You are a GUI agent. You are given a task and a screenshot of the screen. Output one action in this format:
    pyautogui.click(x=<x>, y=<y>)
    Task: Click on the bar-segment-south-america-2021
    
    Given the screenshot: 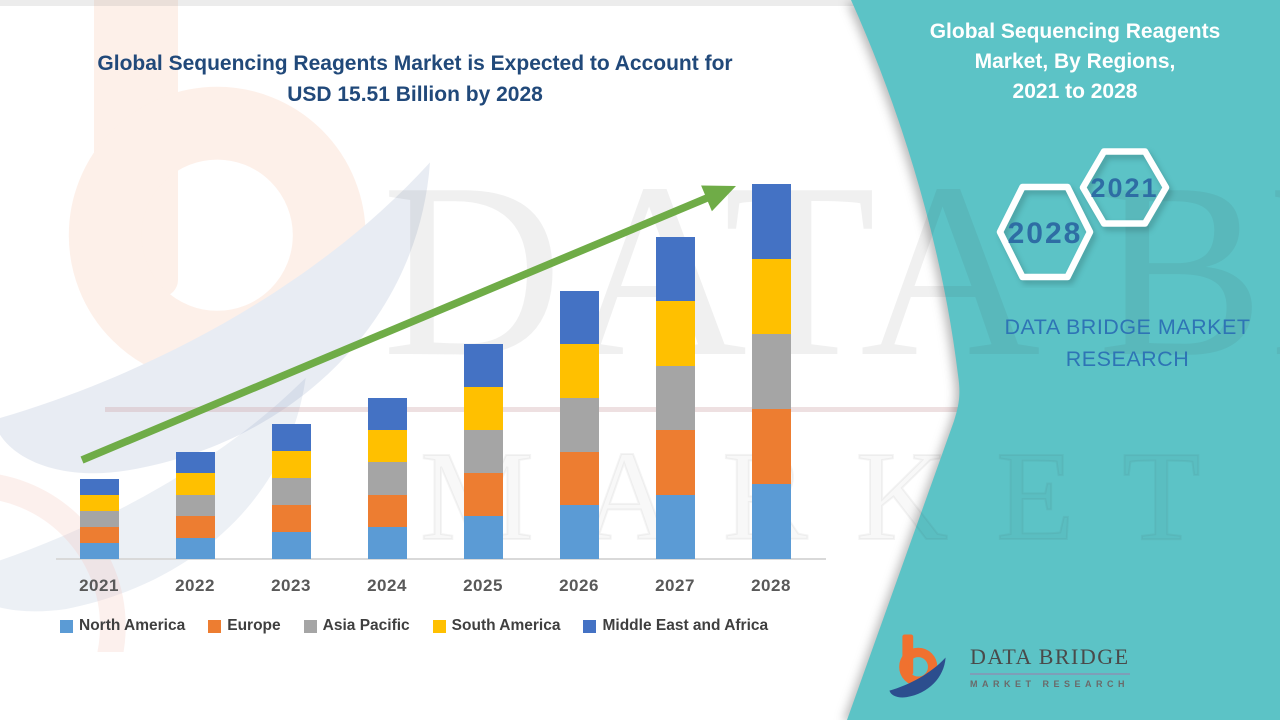 What is the action you would take?
    pyautogui.click(x=99, y=503)
    